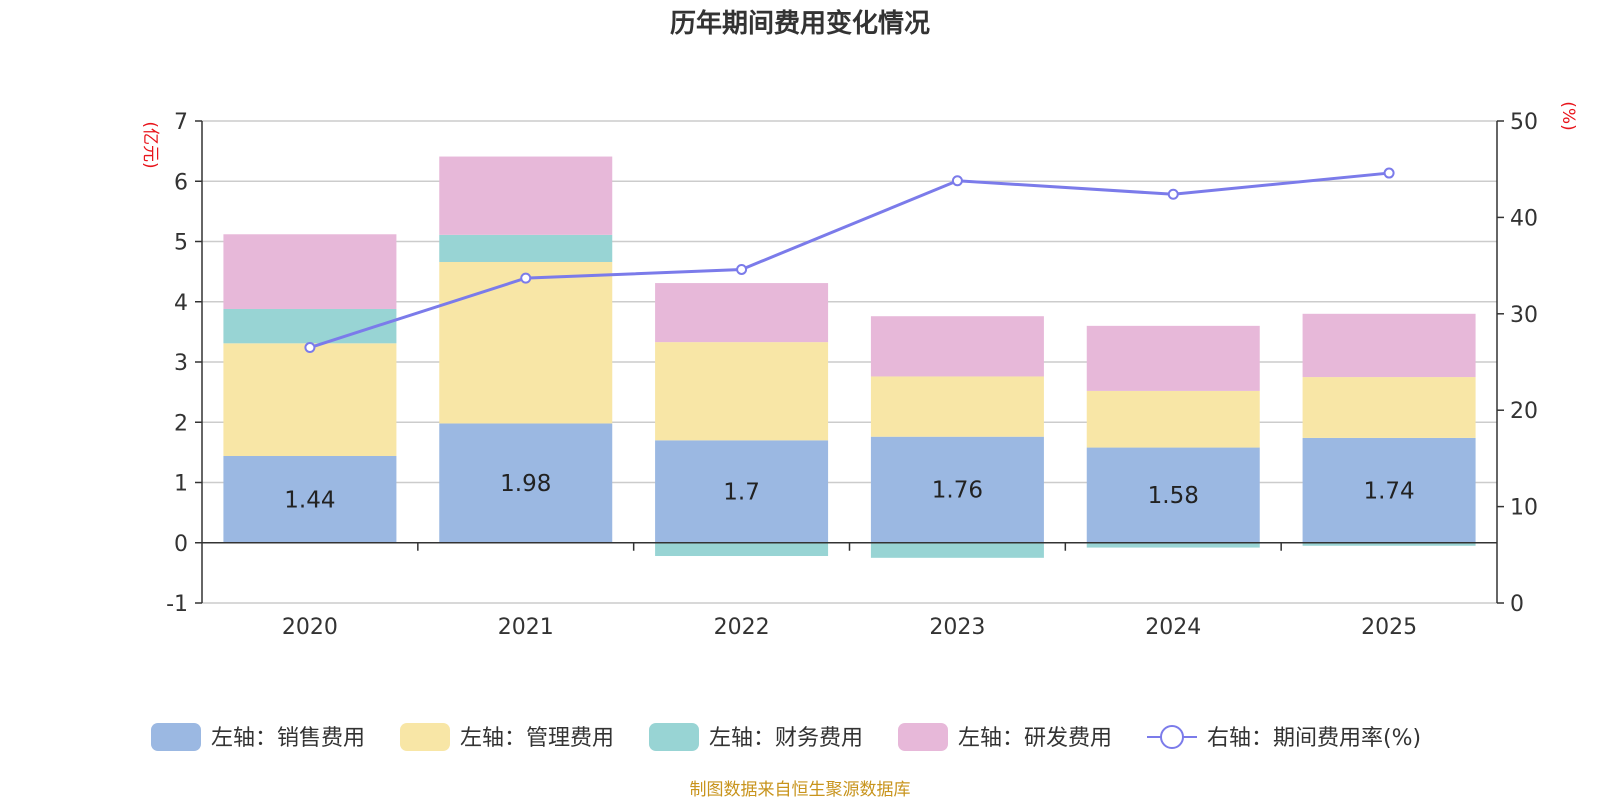 The width and height of the screenshot is (1600, 800). Describe the element at coordinates (742, 313) in the screenshot. I see `bar-segment-s3-2022` at that location.